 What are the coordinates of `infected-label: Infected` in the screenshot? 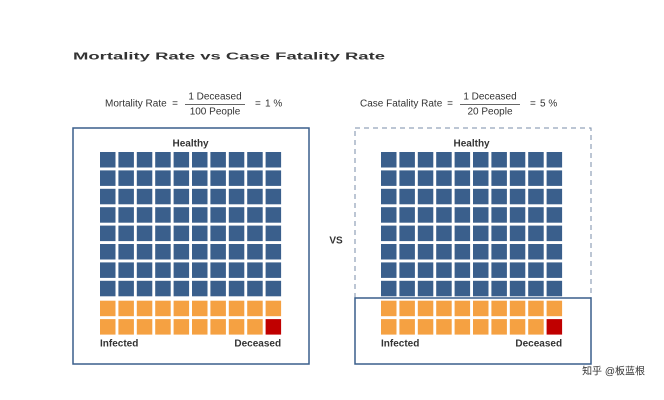 It's located at (400, 344).